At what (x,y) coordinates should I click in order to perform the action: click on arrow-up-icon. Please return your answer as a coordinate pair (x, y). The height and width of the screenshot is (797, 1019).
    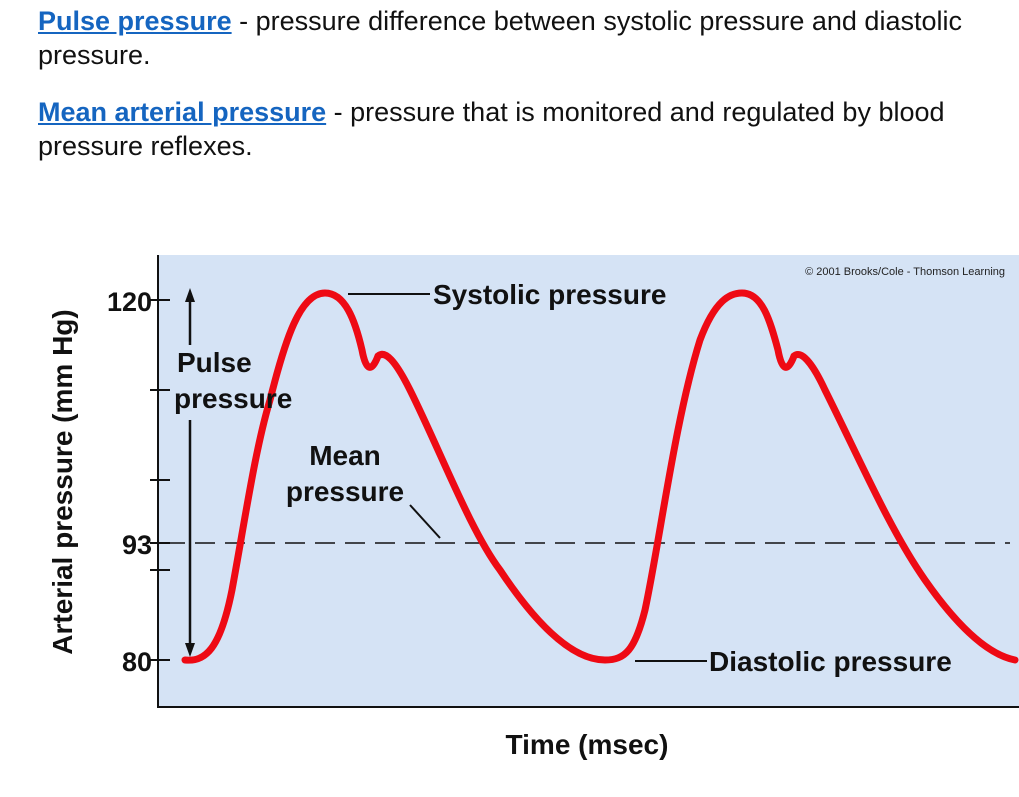
    Looking at the image, I should click on (190, 295).